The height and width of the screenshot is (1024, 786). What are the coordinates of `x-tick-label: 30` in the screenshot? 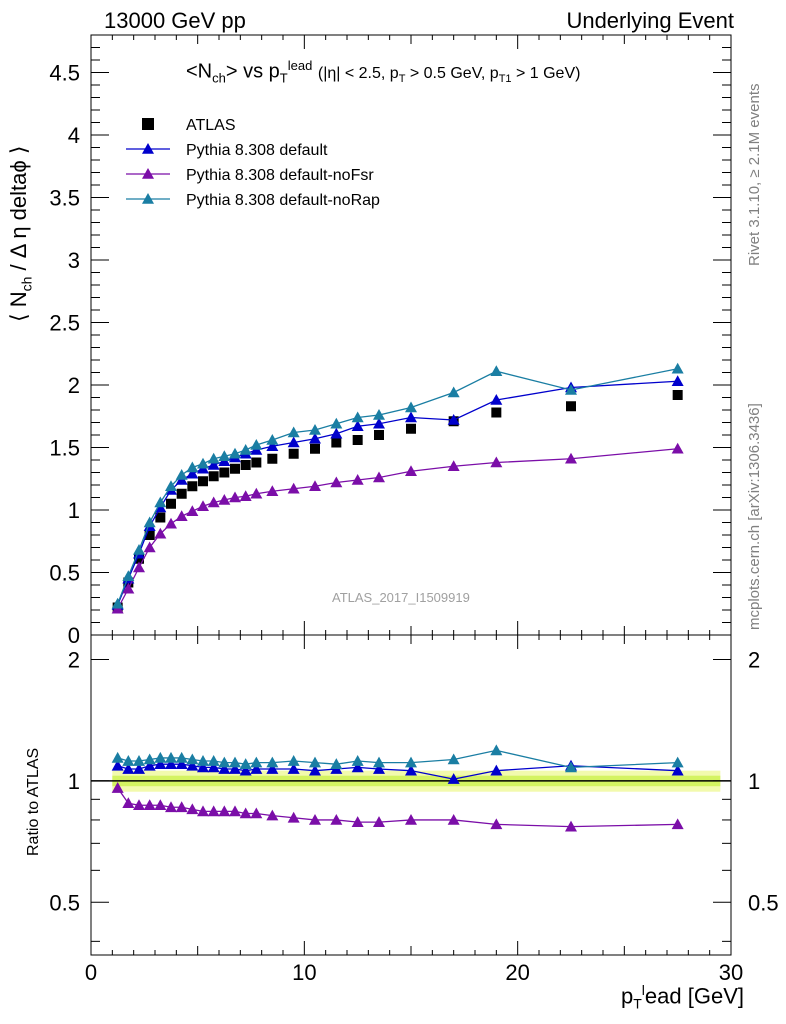 It's located at (731, 972).